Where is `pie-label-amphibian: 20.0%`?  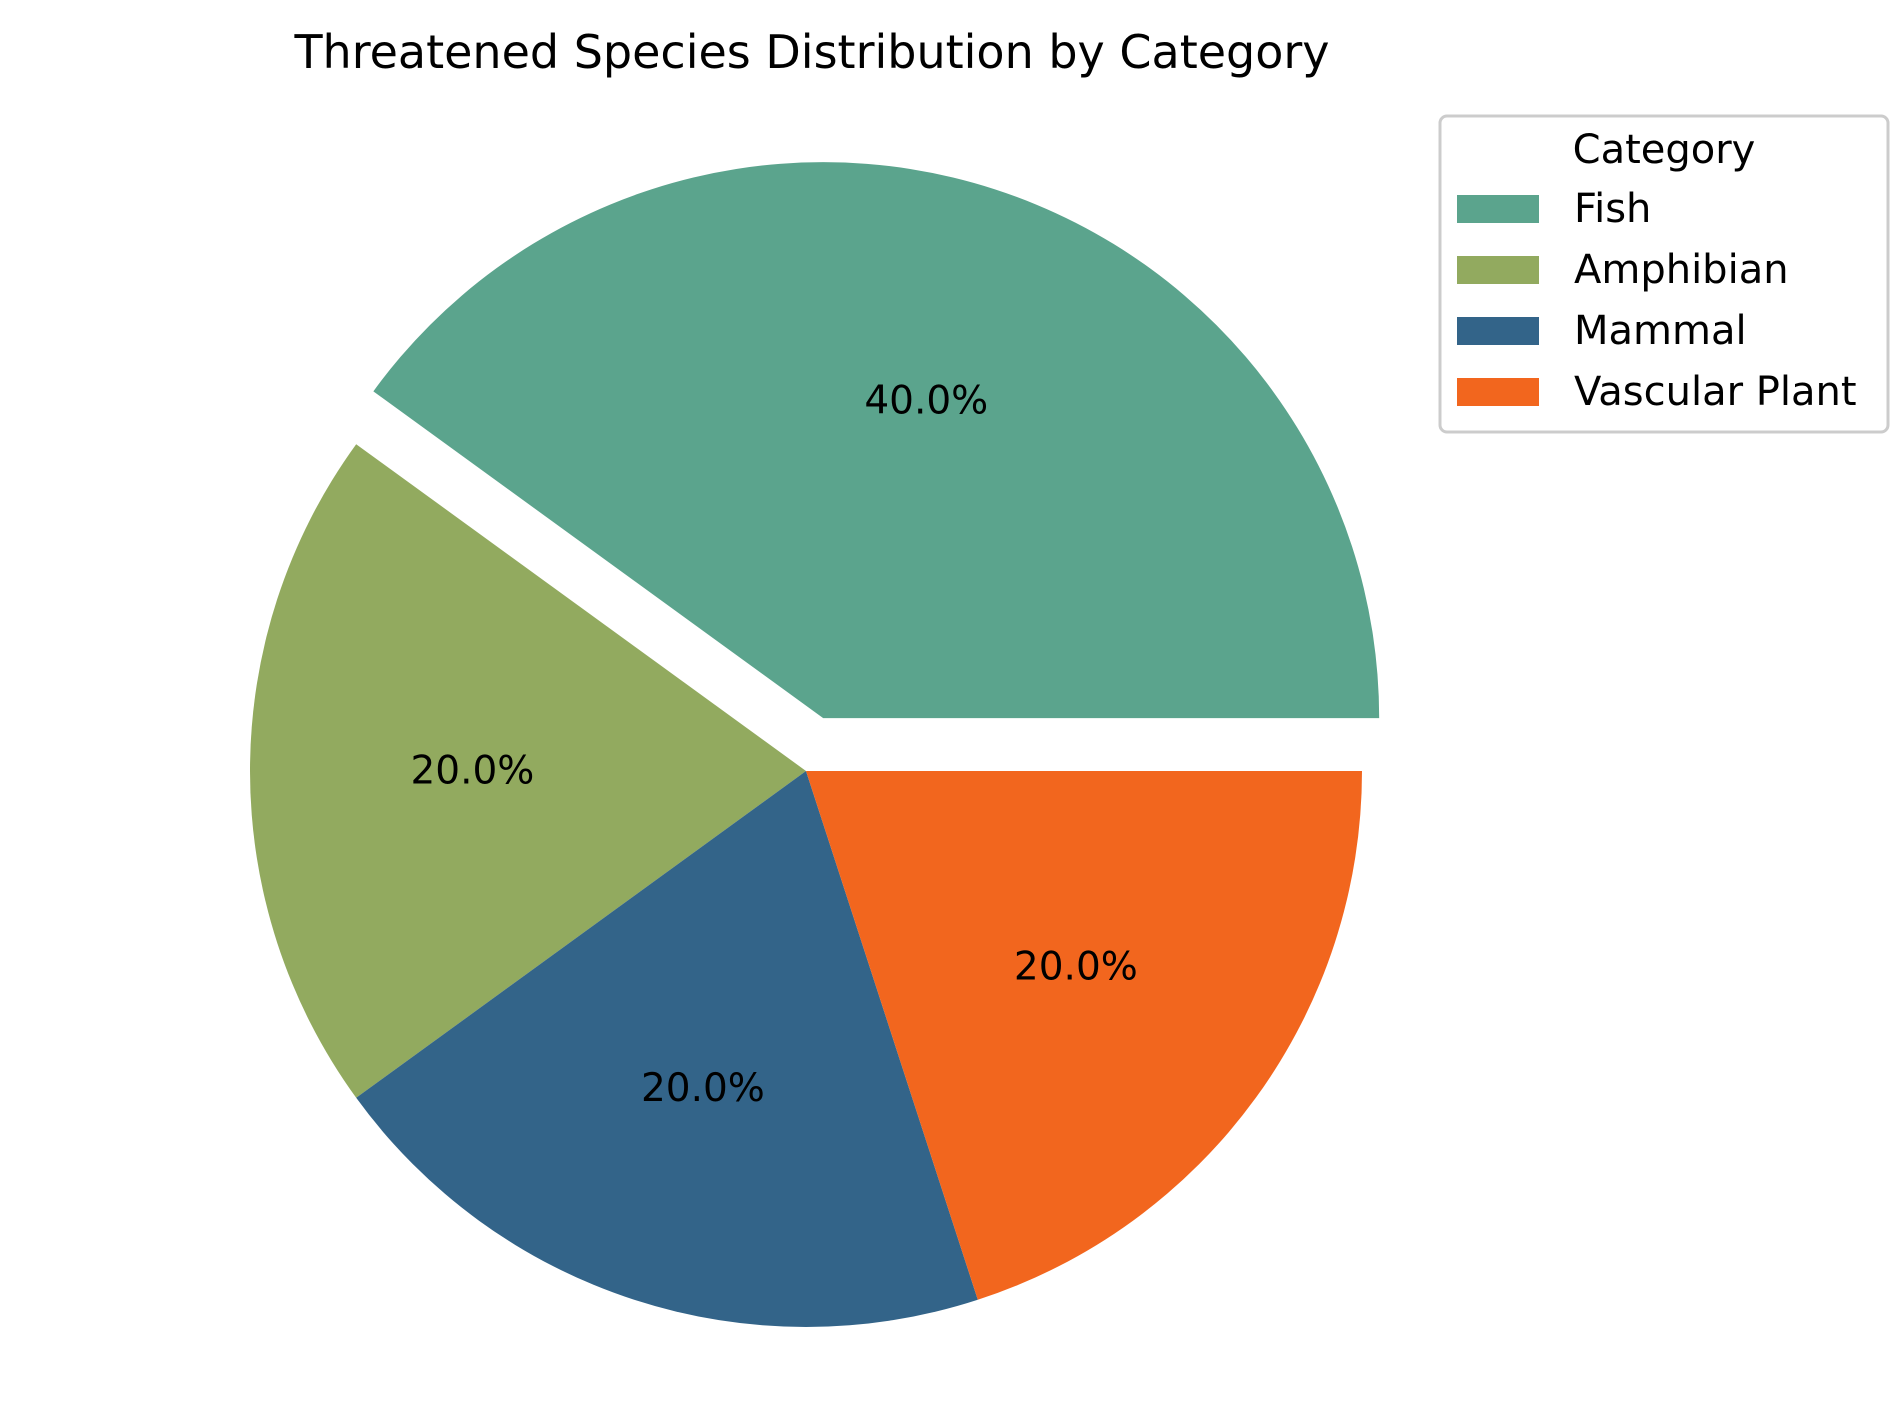
pie-label-amphibian: 20.0% is located at coordinates (472, 771).